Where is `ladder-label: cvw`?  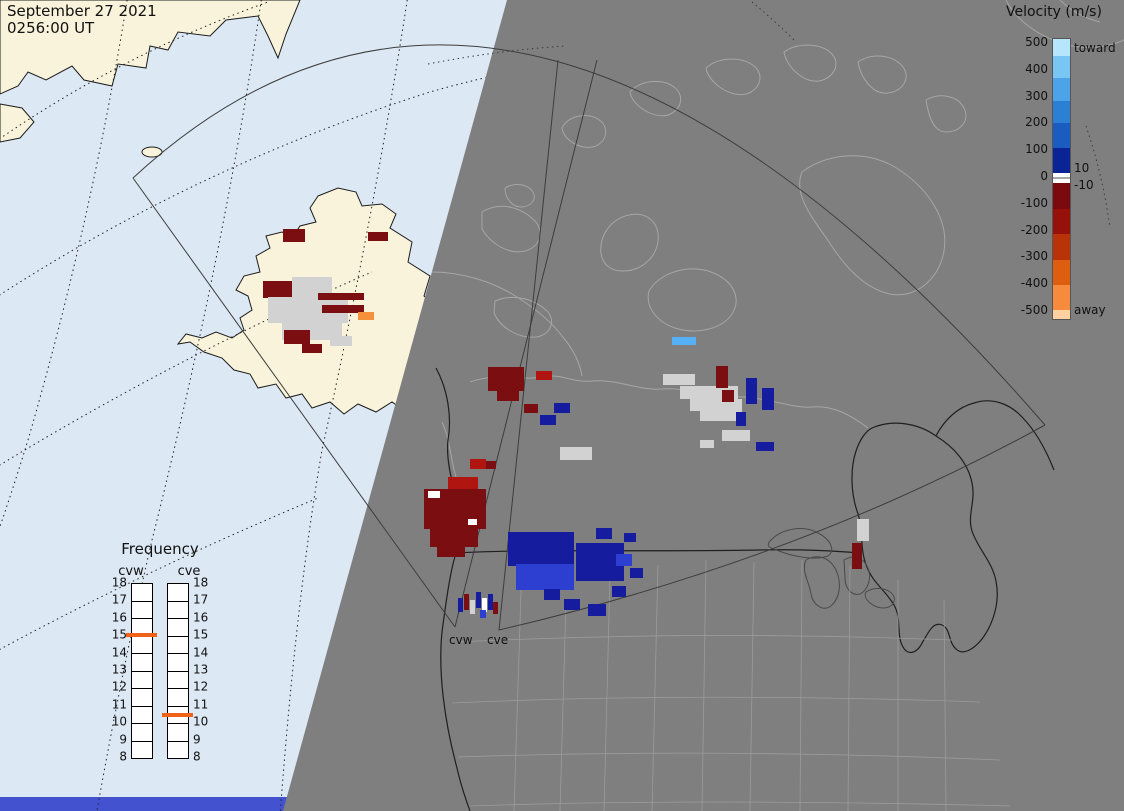
ladder-label: cvw is located at coordinates (131, 571).